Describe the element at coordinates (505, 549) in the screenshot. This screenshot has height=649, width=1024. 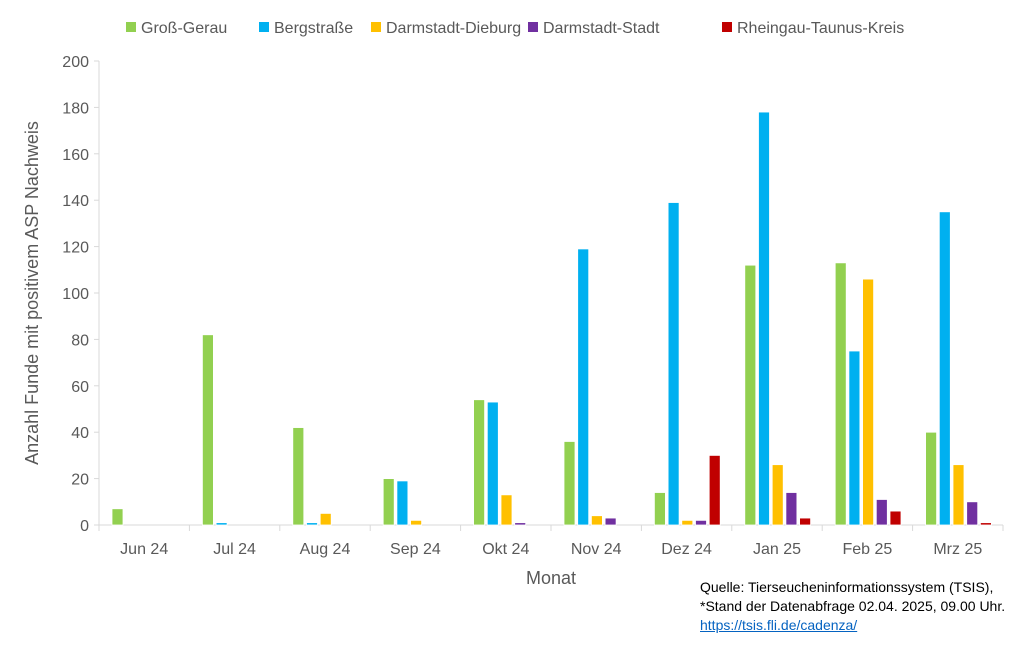
I see `x-tick-label: Okt 24` at that location.